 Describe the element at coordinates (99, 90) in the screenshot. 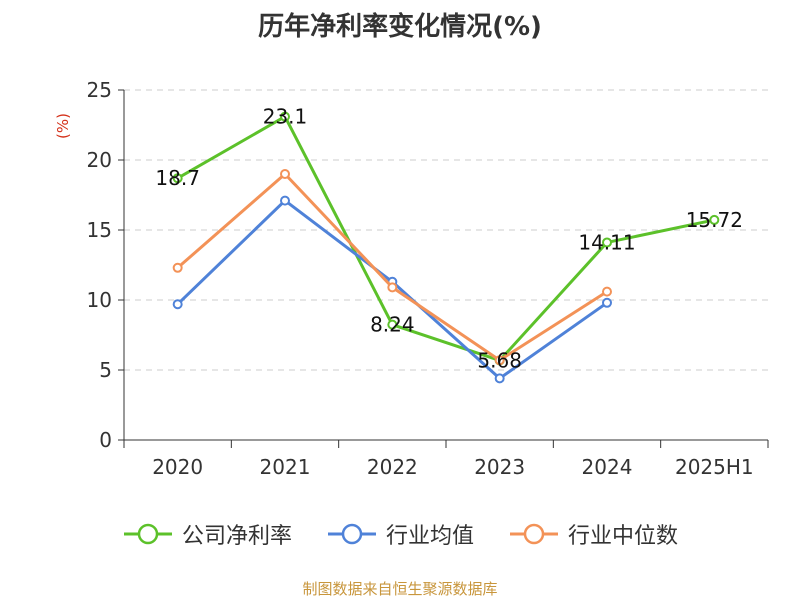

I see `y-tick-label: 25` at that location.